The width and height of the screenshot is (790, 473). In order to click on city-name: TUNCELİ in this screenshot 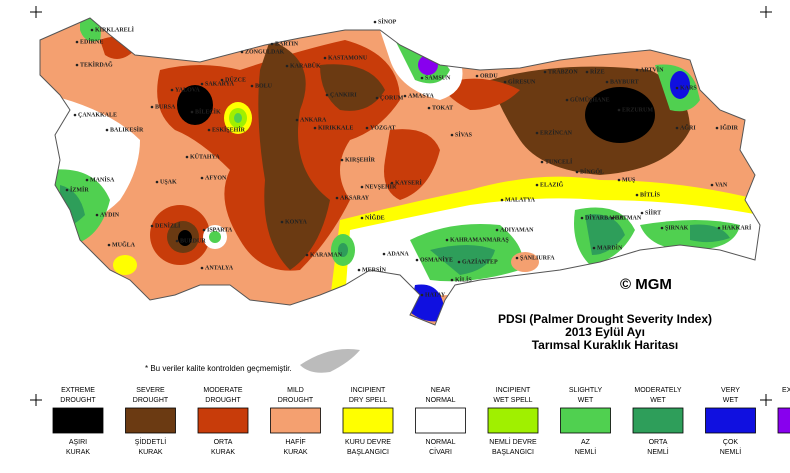, I will do `click(559, 161)`.